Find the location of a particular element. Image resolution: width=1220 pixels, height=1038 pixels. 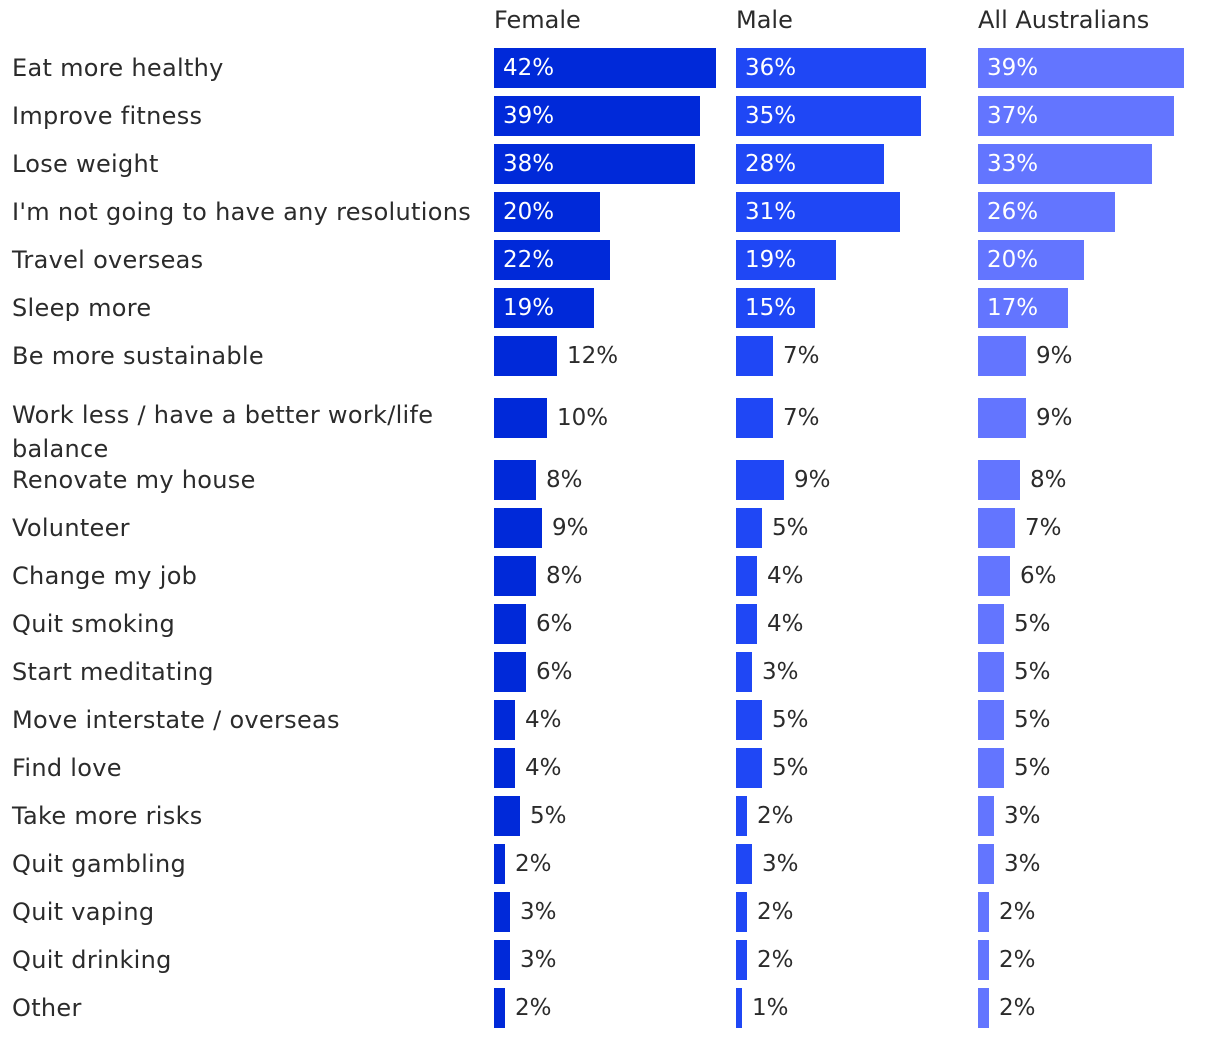

bar-female-change-my-job is located at coordinates (515, 576).